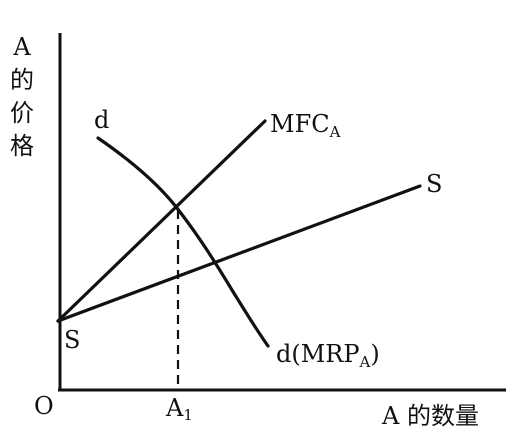  I want to click on y-label: 价, so click(22, 113).